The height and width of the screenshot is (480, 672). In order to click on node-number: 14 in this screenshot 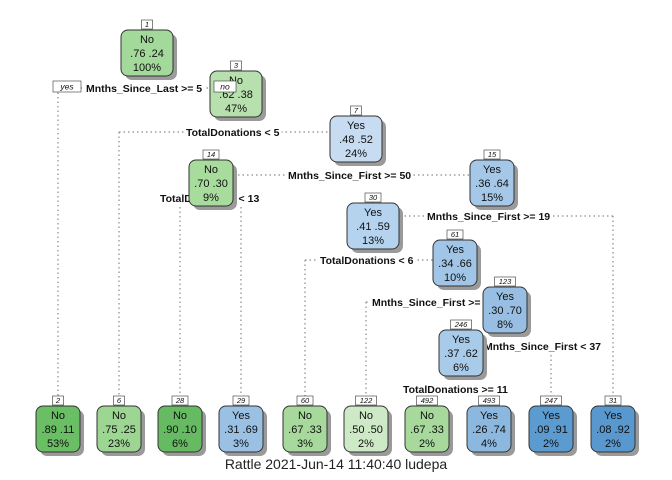, I will do `click(211, 154)`.